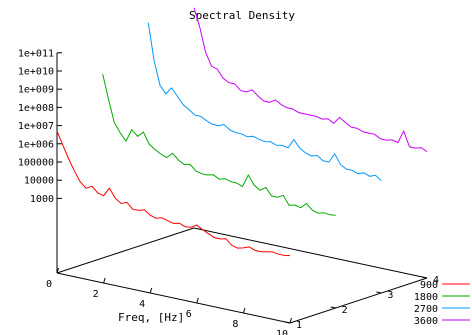 This screenshot has width=472, height=335. What do you see at coordinates (299, 325) in the screenshot?
I see `y-tick-label: 1` at bounding box center [299, 325].